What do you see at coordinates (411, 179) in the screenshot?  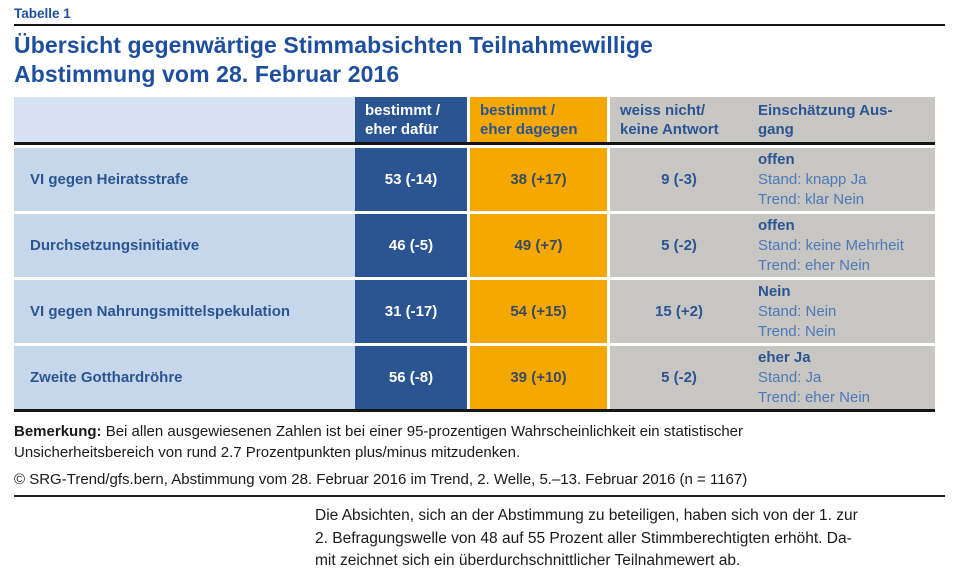 I see `cell-dafuer: 53 (-14)` at bounding box center [411, 179].